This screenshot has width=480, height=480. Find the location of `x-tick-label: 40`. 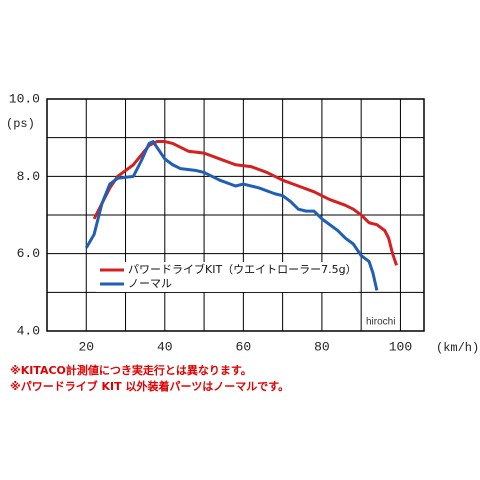

x-tick-label: 40 is located at coordinates (165, 346).